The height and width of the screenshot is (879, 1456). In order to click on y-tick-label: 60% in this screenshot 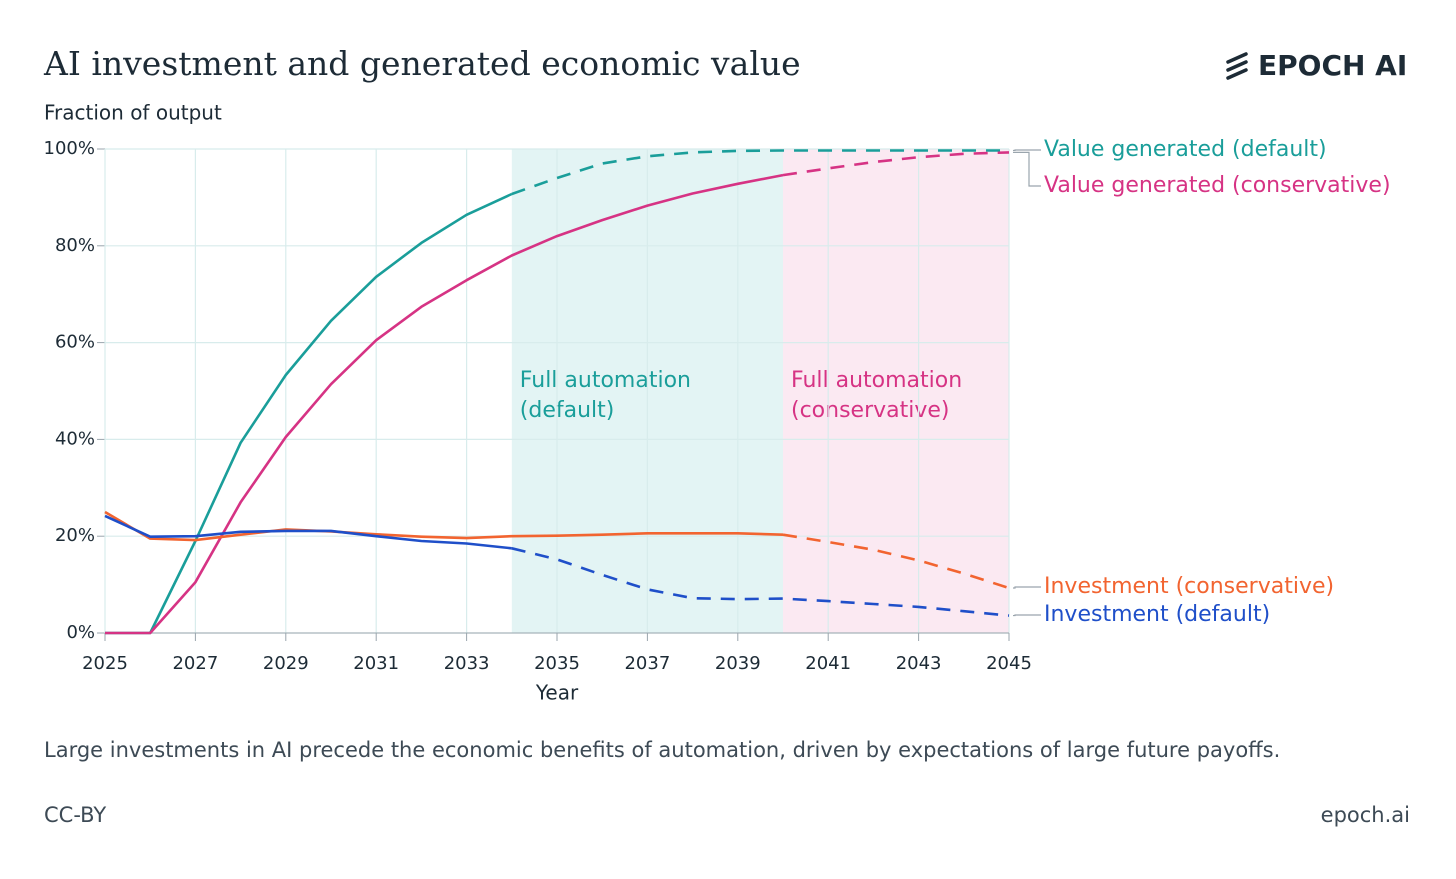, I will do `click(75, 342)`.